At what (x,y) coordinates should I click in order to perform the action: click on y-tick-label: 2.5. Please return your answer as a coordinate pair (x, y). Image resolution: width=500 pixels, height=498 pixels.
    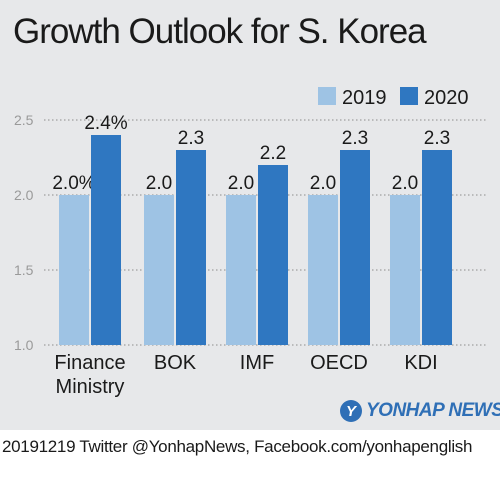
    Looking at the image, I should click on (24, 120).